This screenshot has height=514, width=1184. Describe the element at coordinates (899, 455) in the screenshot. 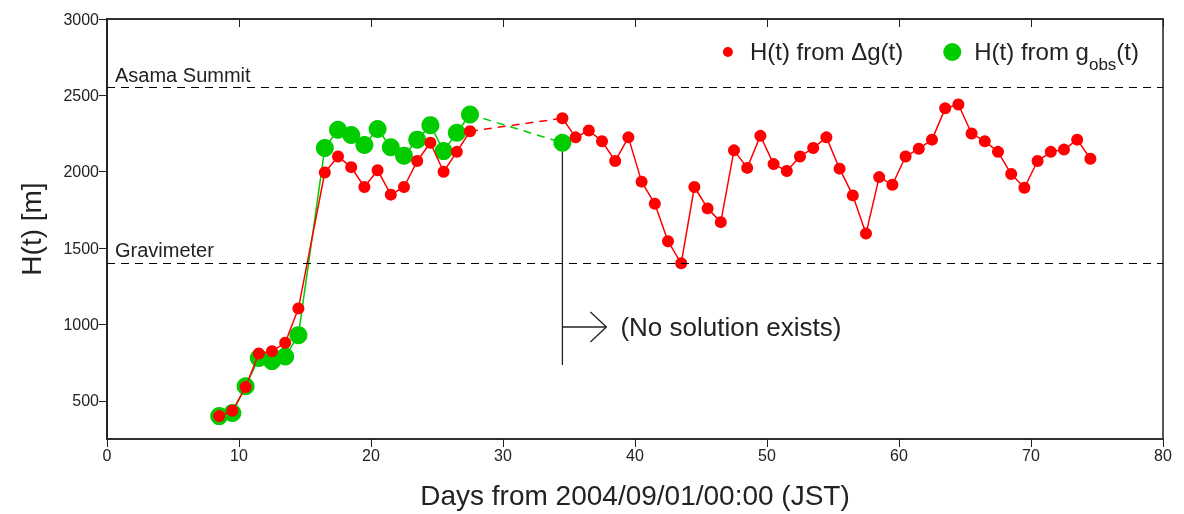

I see `x-tick-label: 60` at that location.